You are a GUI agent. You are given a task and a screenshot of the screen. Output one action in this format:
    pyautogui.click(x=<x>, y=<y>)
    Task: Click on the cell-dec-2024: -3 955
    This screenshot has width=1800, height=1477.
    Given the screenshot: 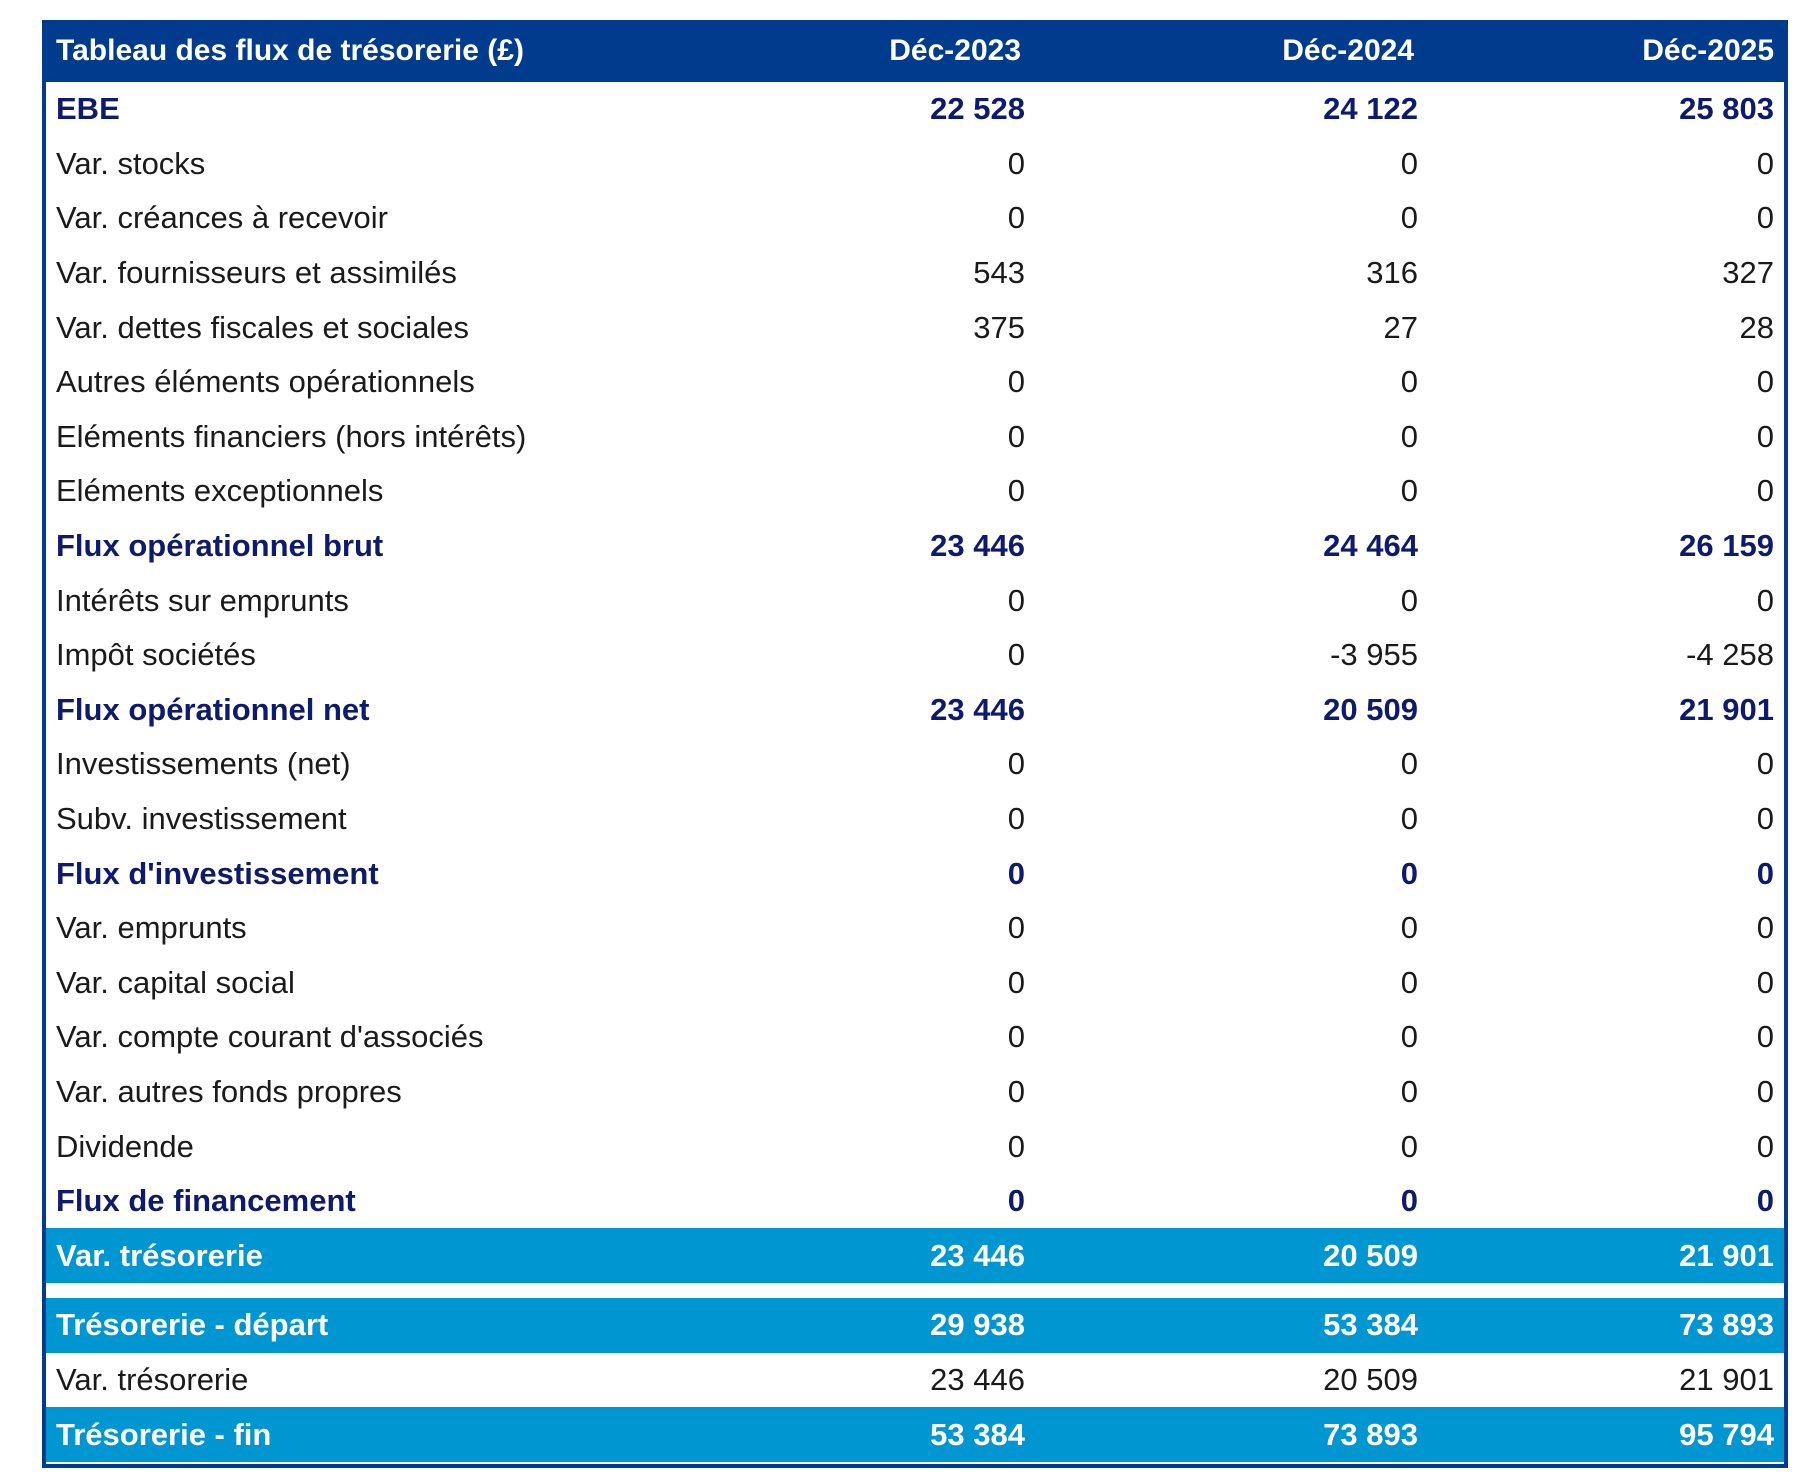 What is the action you would take?
    pyautogui.click(x=1374, y=655)
    